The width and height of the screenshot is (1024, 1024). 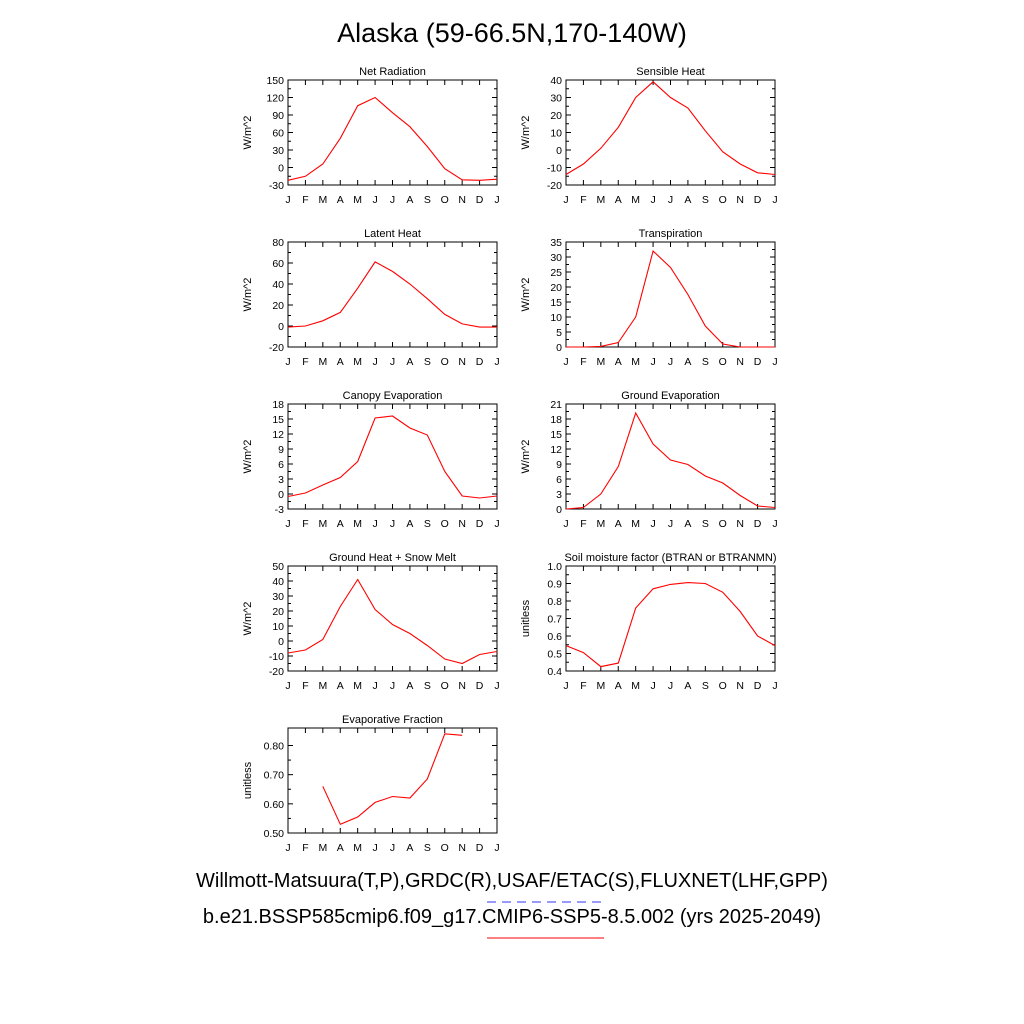 What do you see at coordinates (278, 243) in the screenshot?
I see `y-tick-label: 80` at bounding box center [278, 243].